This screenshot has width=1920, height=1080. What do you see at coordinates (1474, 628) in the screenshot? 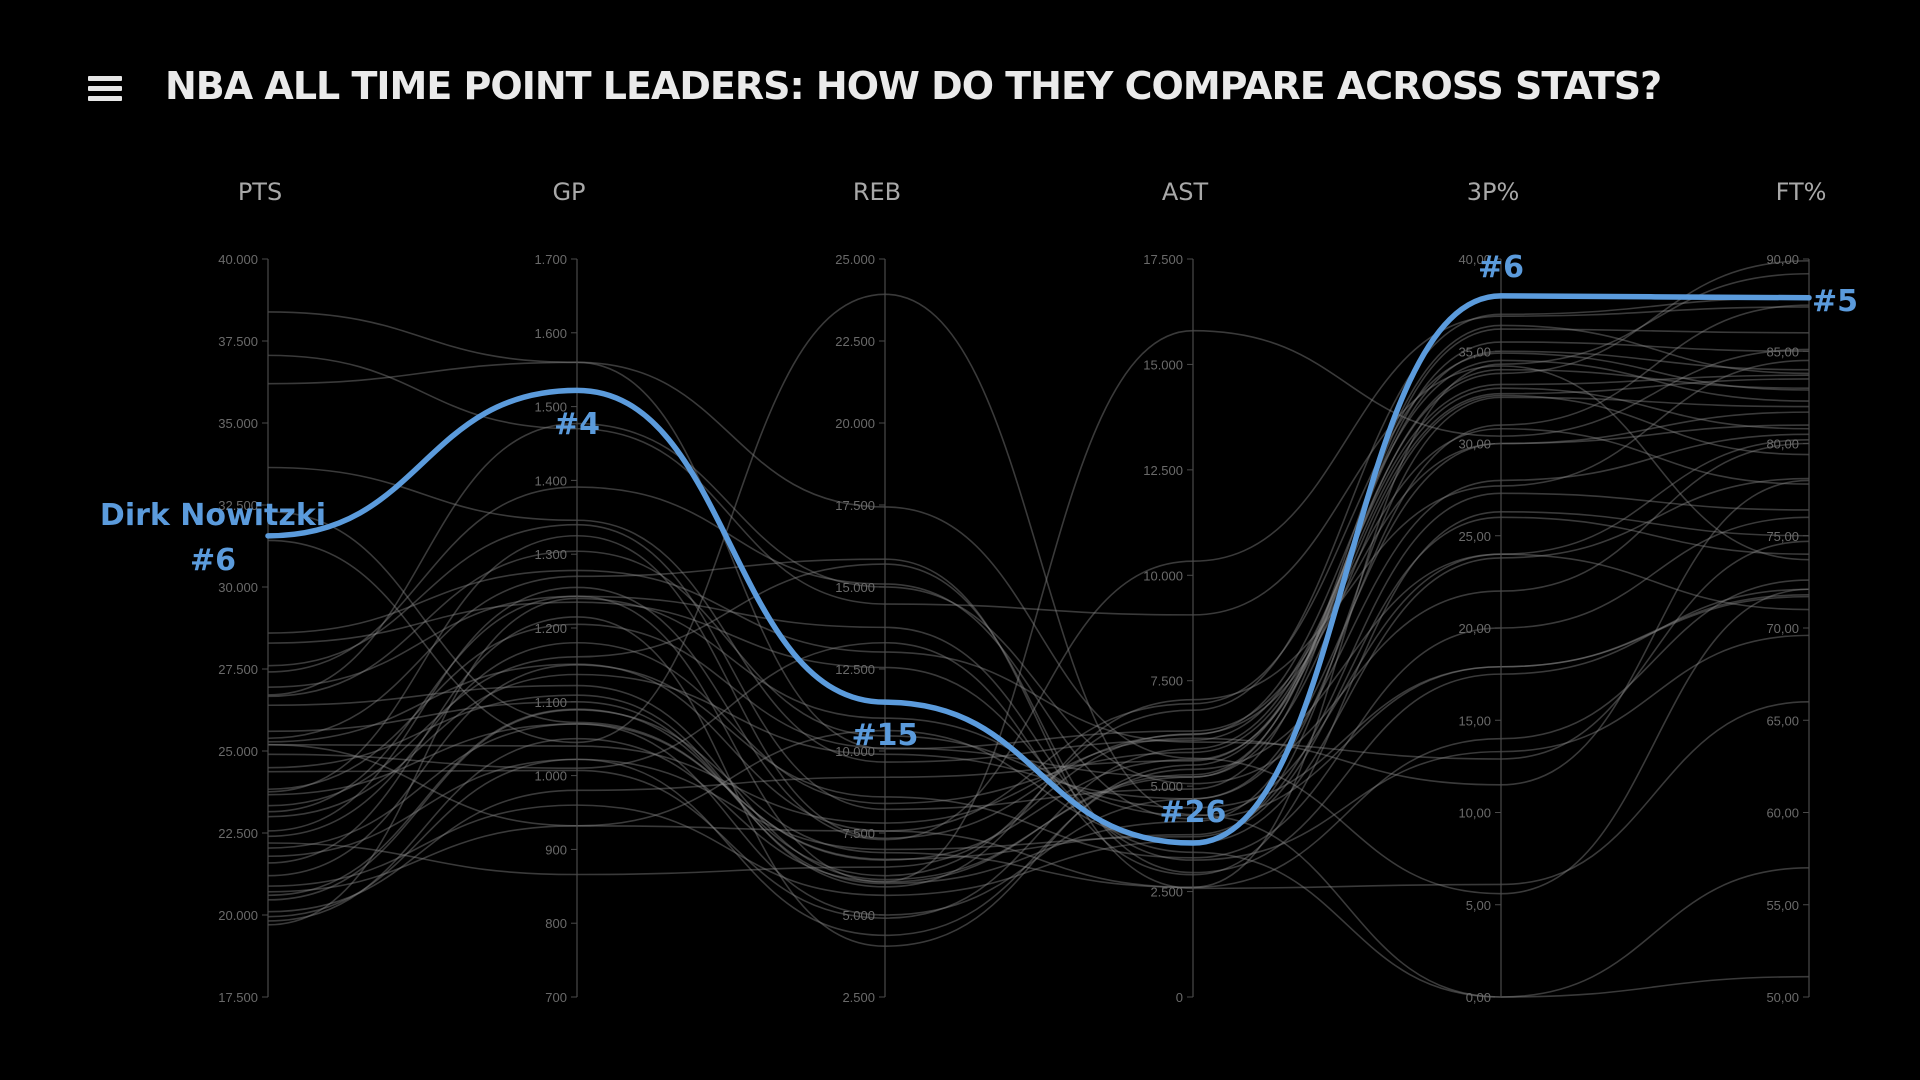
I see `tick-label: 20,00` at bounding box center [1474, 628].